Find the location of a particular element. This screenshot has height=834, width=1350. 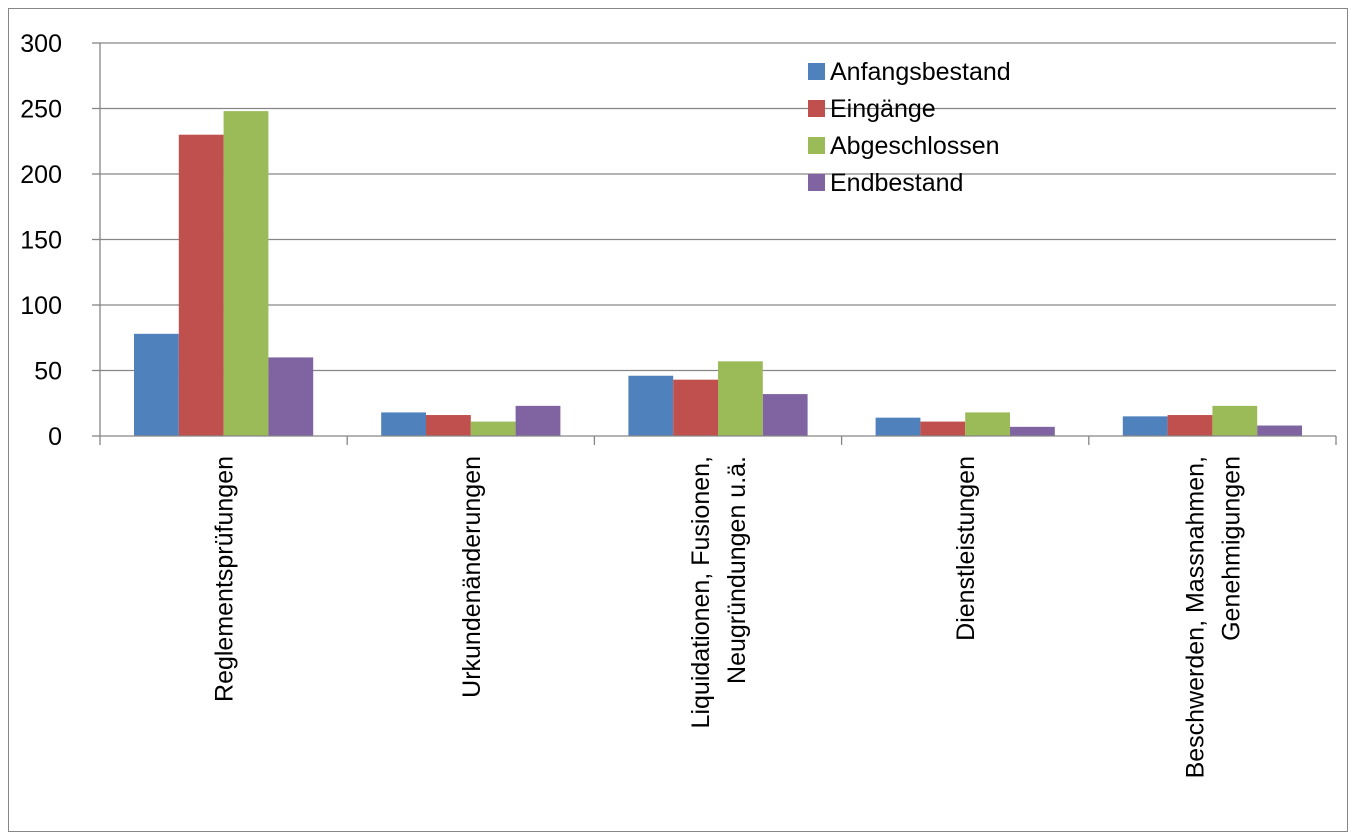

y-tick-label: 300 is located at coordinates (41, 44).